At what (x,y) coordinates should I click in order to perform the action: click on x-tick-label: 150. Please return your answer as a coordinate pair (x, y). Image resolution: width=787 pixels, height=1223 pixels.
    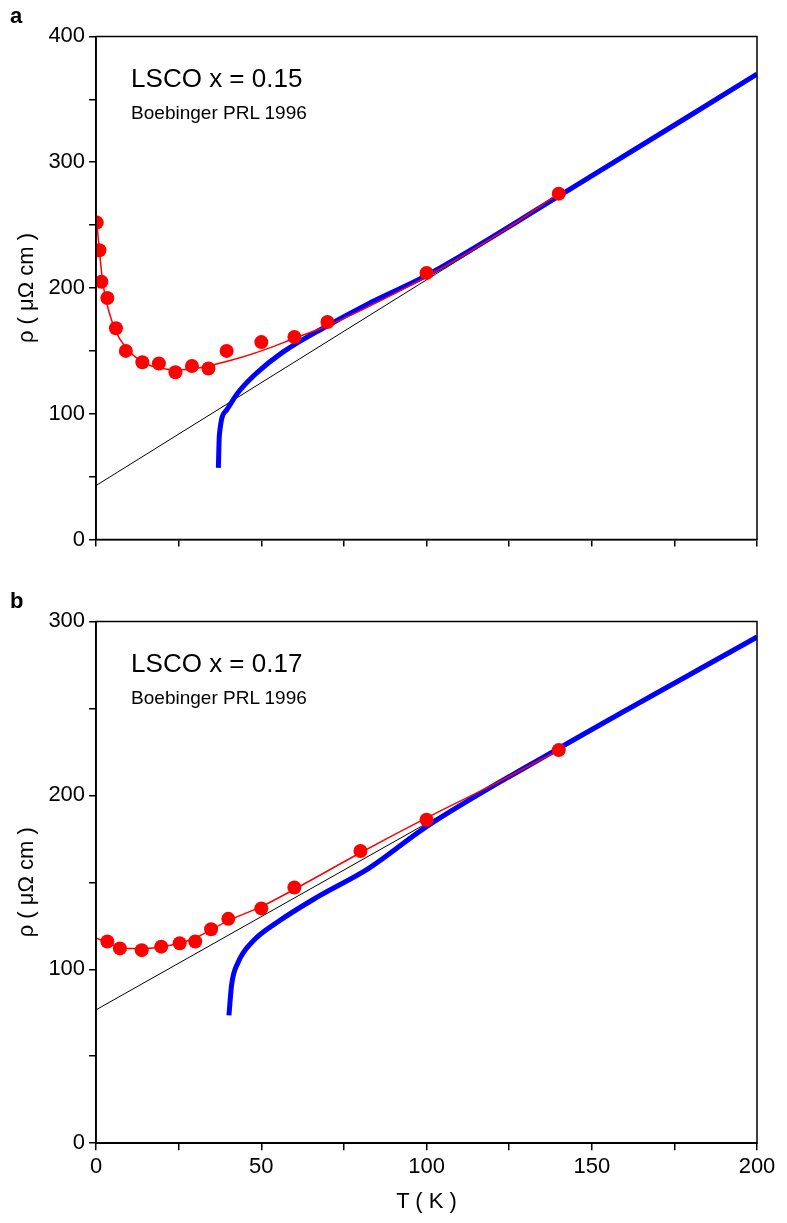
    Looking at the image, I should click on (592, 1166).